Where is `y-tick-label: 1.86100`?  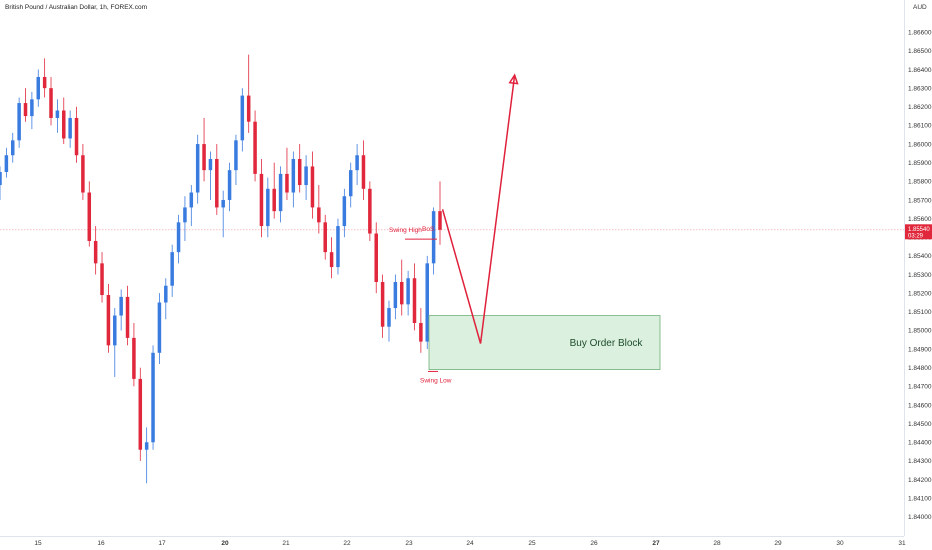
y-tick-label: 1.86100 is located at coordinates (920, 126).